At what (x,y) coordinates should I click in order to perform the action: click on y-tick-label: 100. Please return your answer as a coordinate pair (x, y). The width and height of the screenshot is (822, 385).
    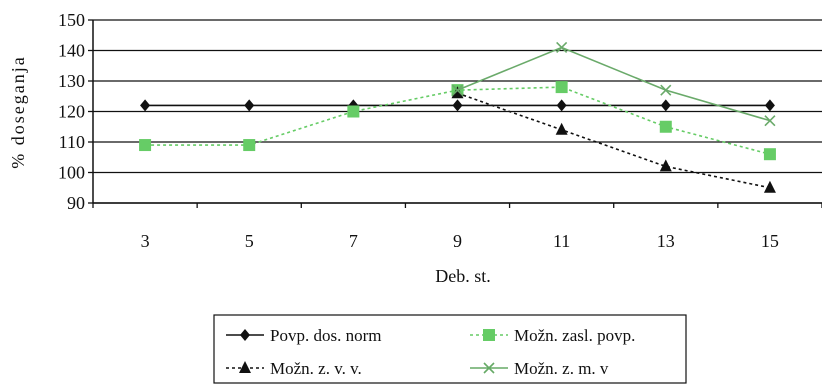
    Looking at the image, I should click on (71, 173).